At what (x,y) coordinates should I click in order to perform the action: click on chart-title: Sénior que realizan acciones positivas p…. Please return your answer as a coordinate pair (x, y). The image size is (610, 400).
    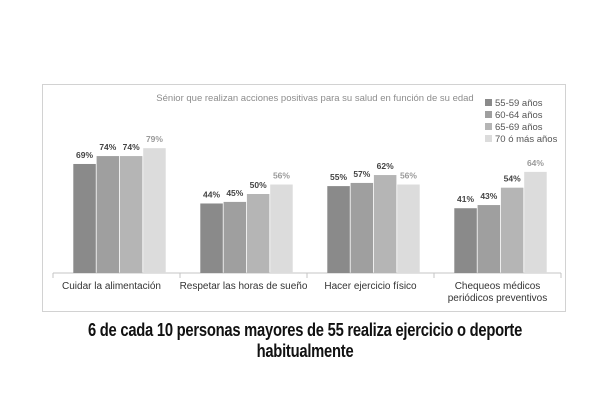
    Looking at the image, I should click on (314, 98).